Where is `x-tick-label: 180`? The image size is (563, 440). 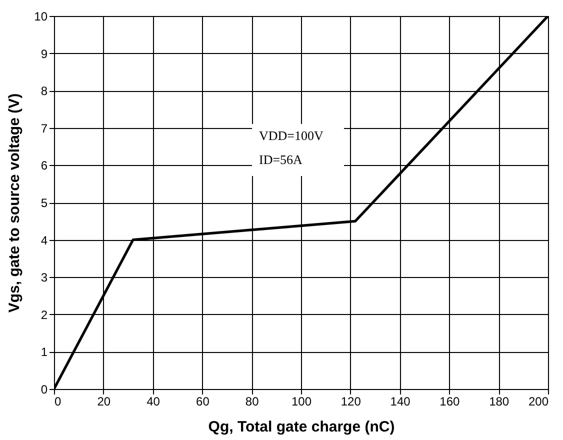 x-tick-label: 180 is located at coordinates (499, 401).